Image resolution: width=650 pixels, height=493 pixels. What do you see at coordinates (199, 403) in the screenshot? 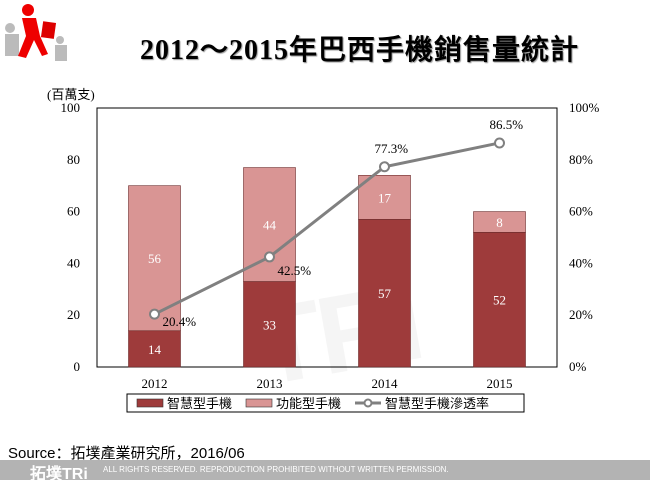
I see `legend-label: 智慧型手機` at bounding box center [199, 403].